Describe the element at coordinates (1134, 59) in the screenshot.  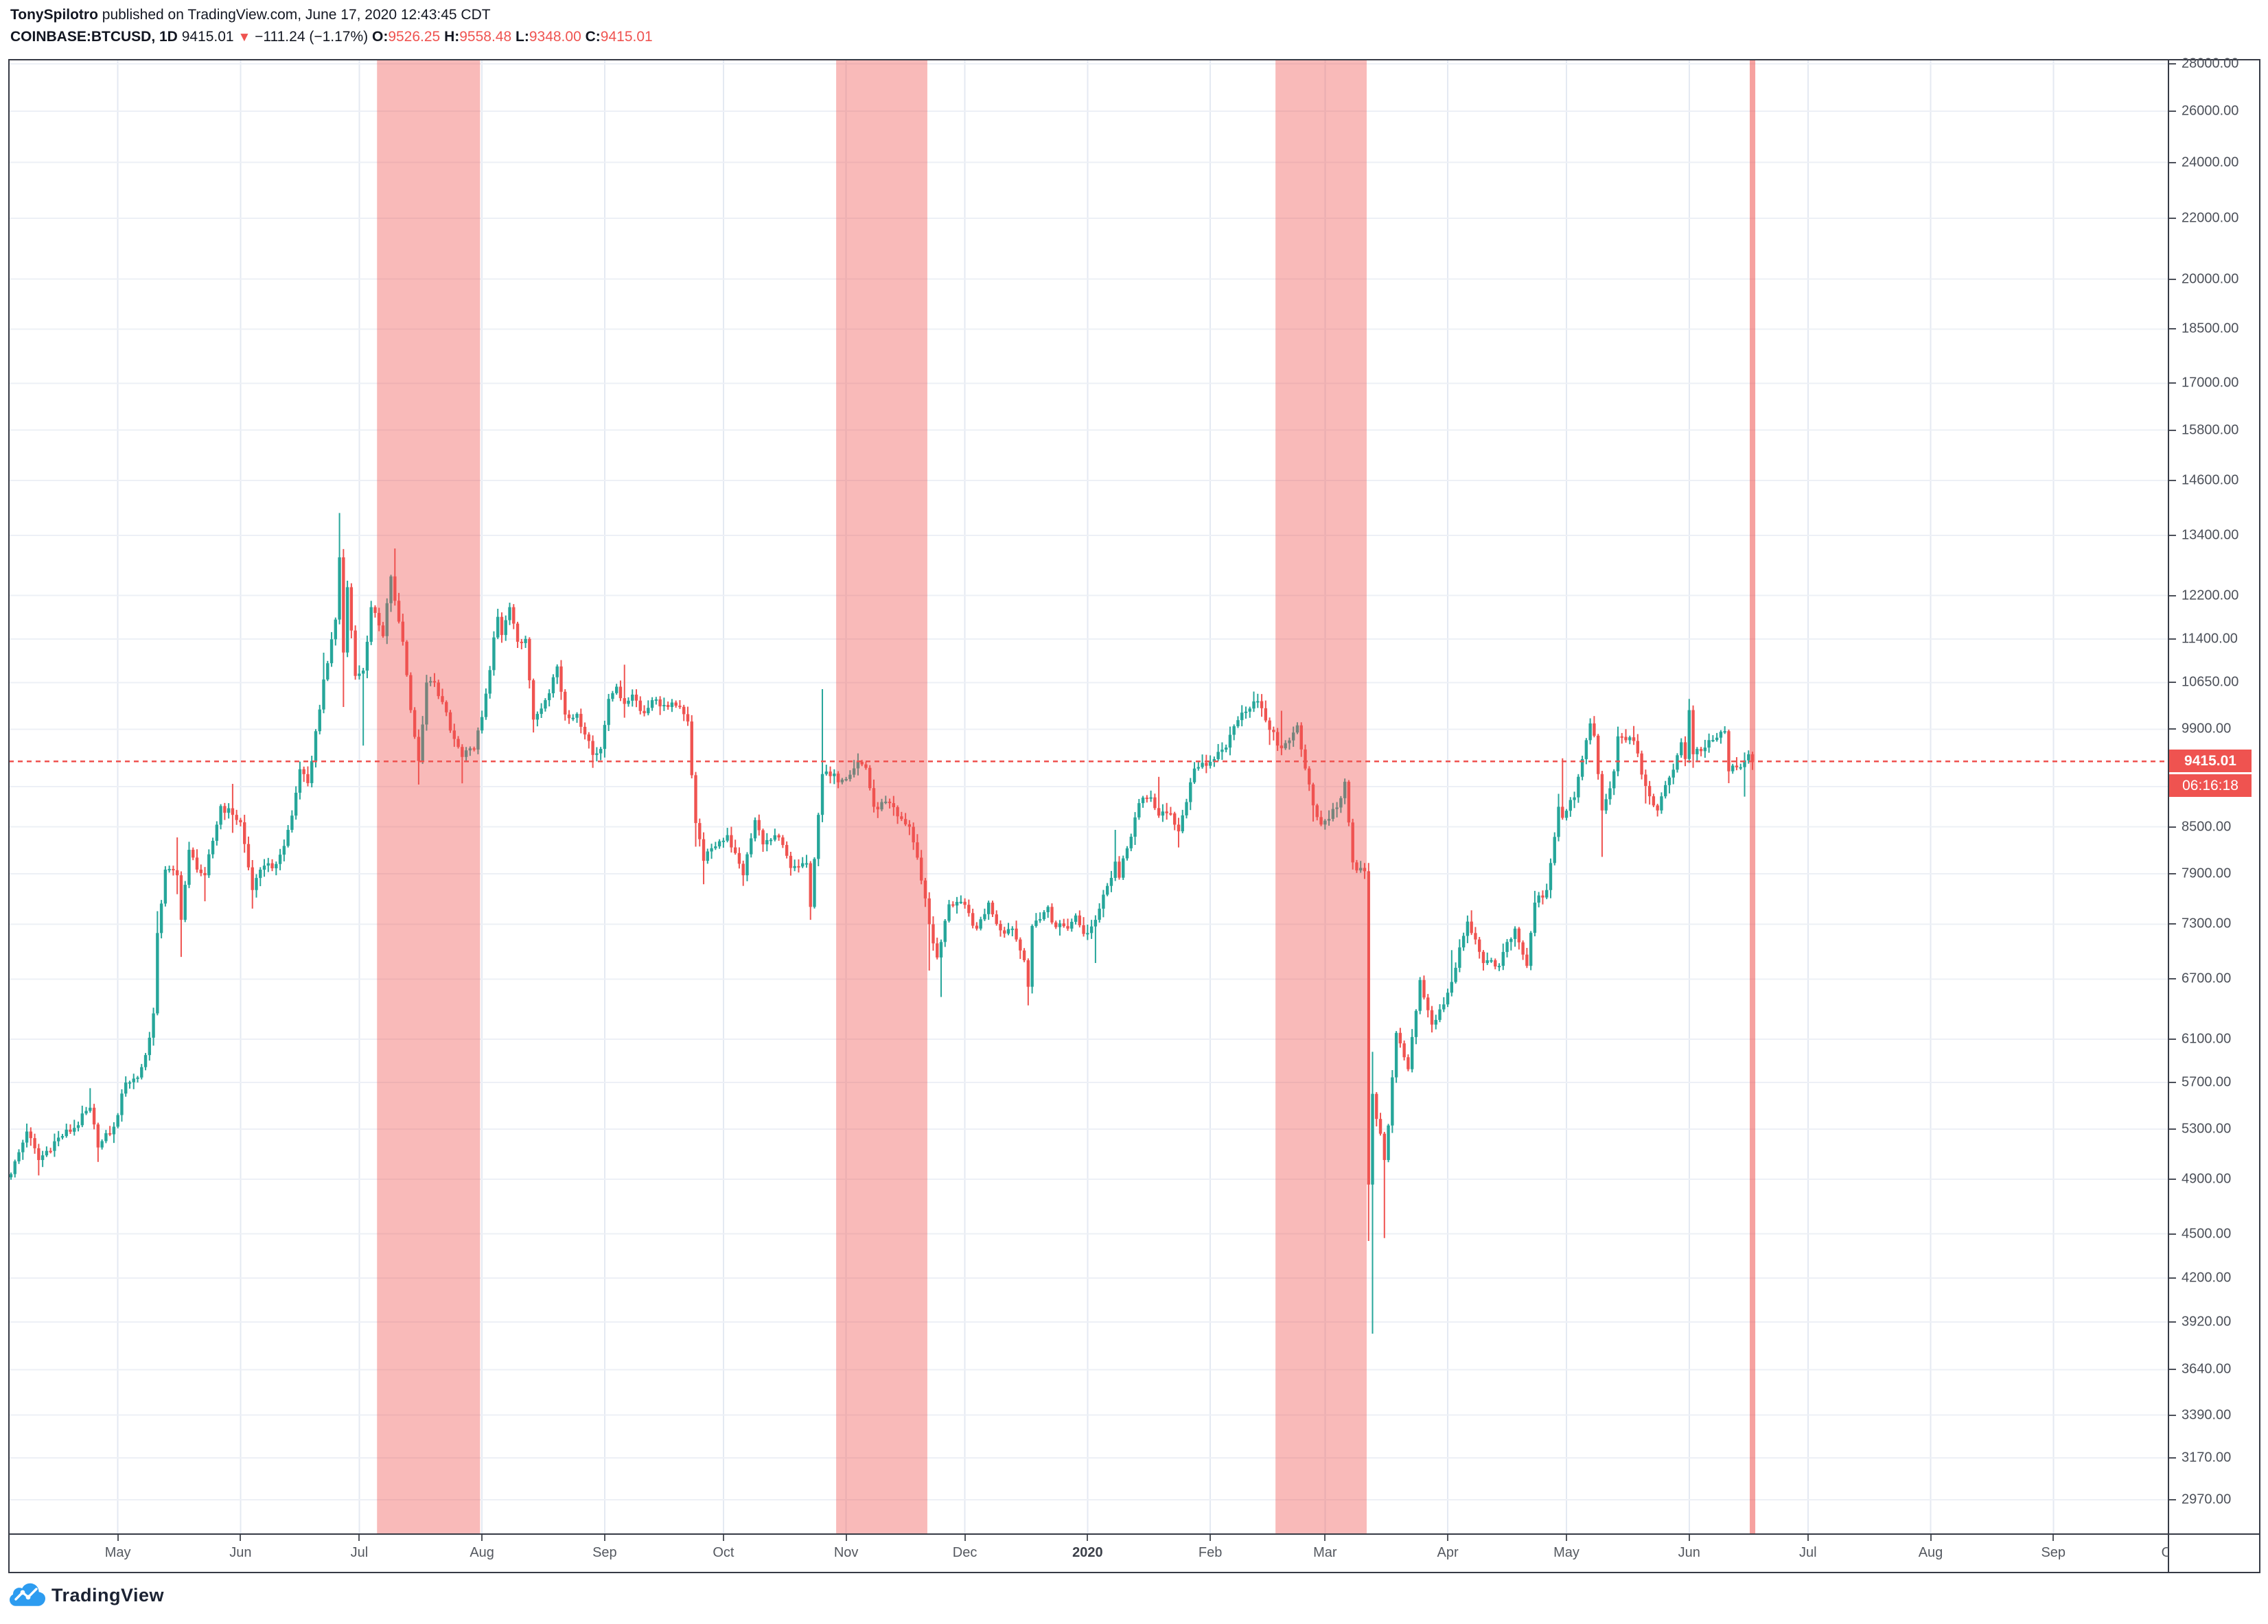
I see `frame-top-border` at that location.